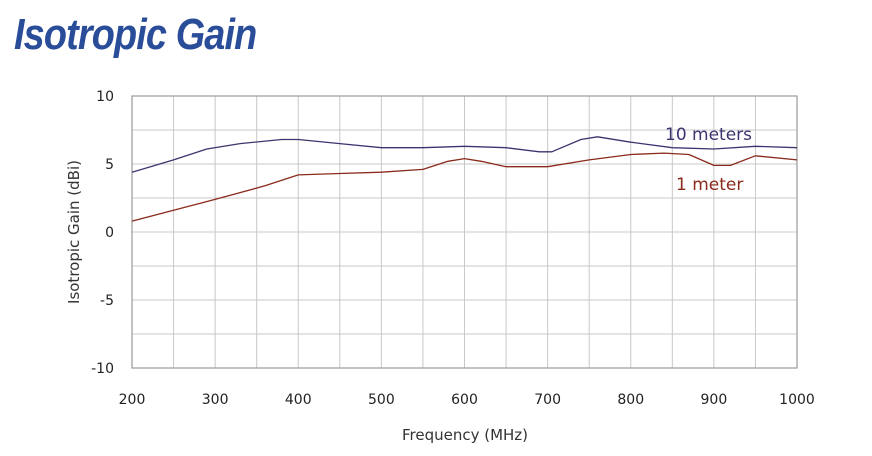 This screenshot has width=872, height=456. I want to click on series-line-10-meters, so click(464, 154).